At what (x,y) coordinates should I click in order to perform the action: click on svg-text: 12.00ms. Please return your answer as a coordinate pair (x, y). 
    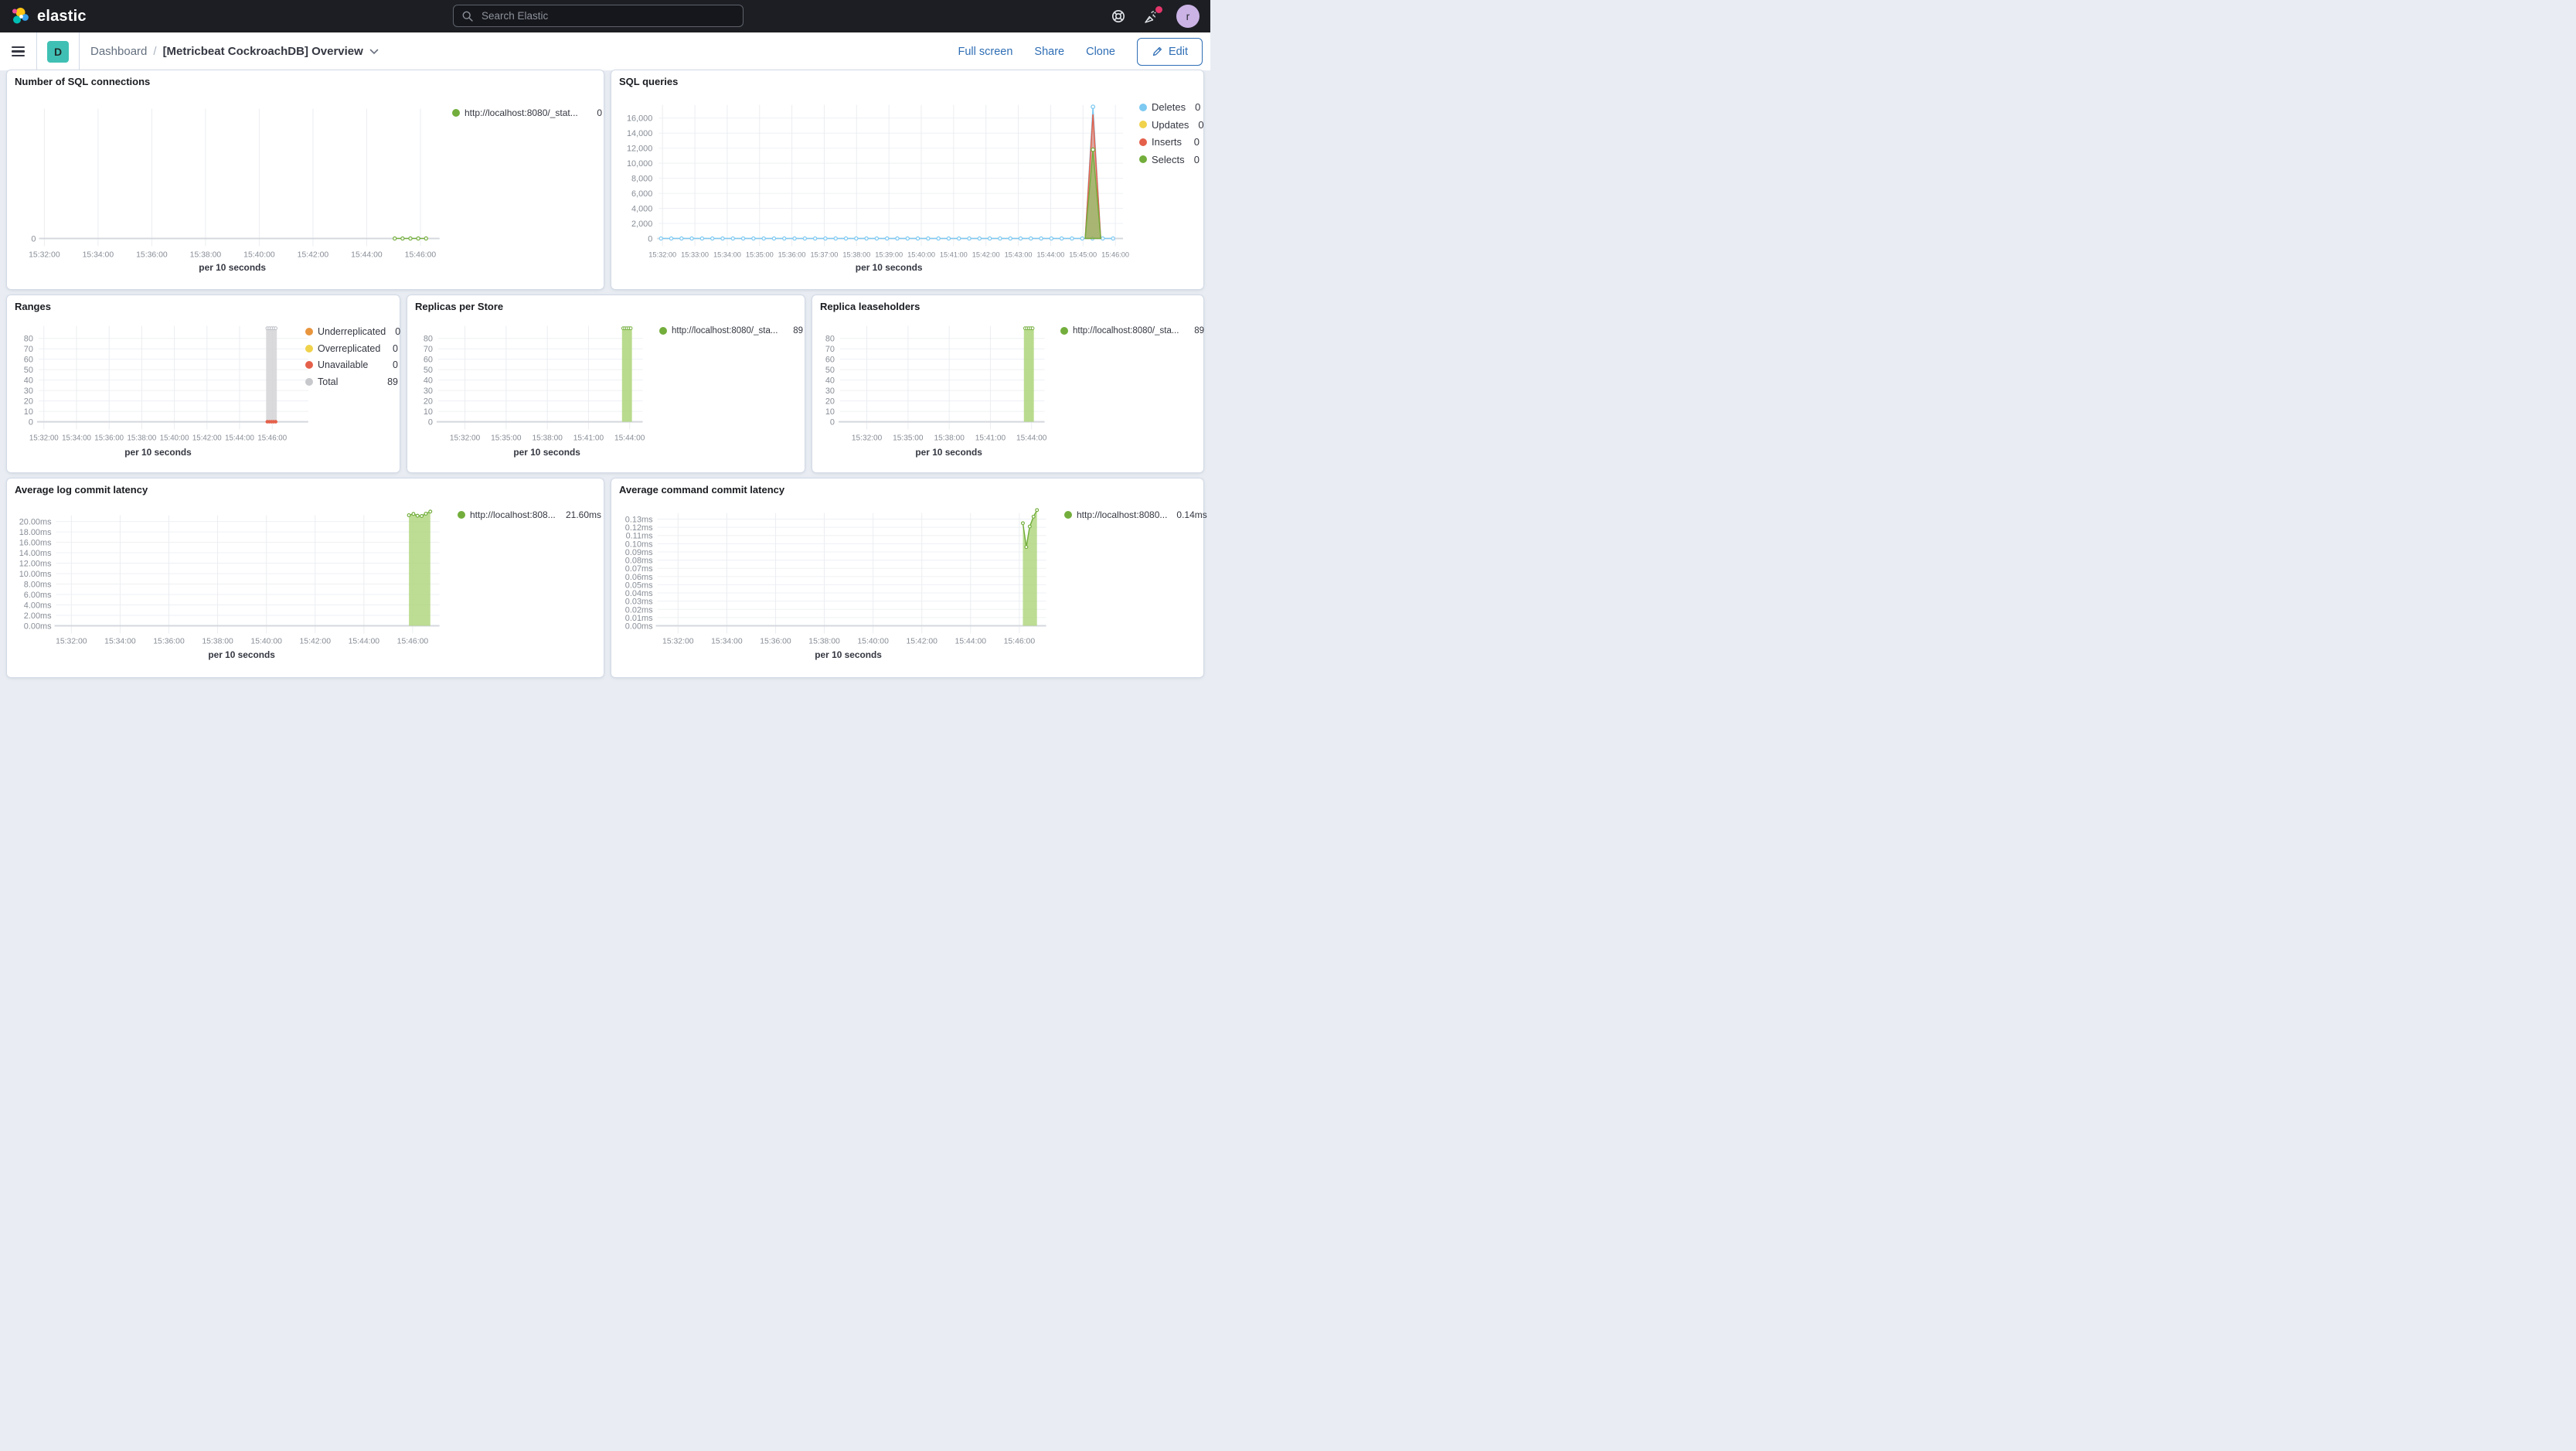
    Looking at the image, I should click on (35, 564).